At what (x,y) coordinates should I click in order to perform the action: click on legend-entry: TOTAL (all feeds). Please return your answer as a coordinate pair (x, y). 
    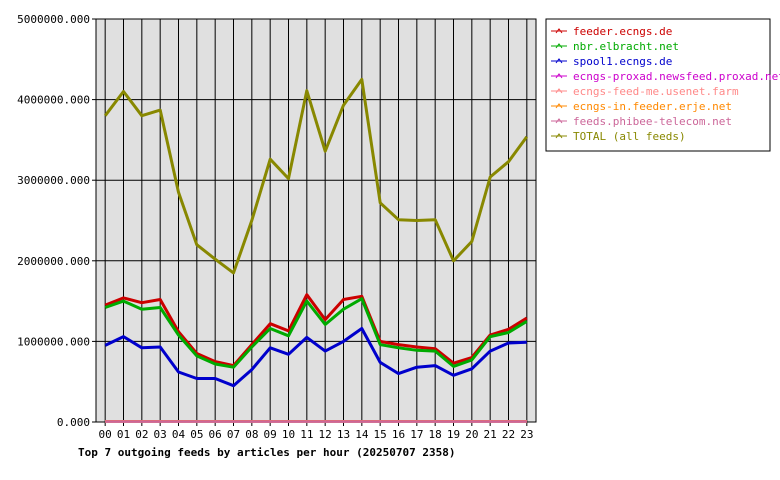
    Looking at the image, I should click on (629, 136).